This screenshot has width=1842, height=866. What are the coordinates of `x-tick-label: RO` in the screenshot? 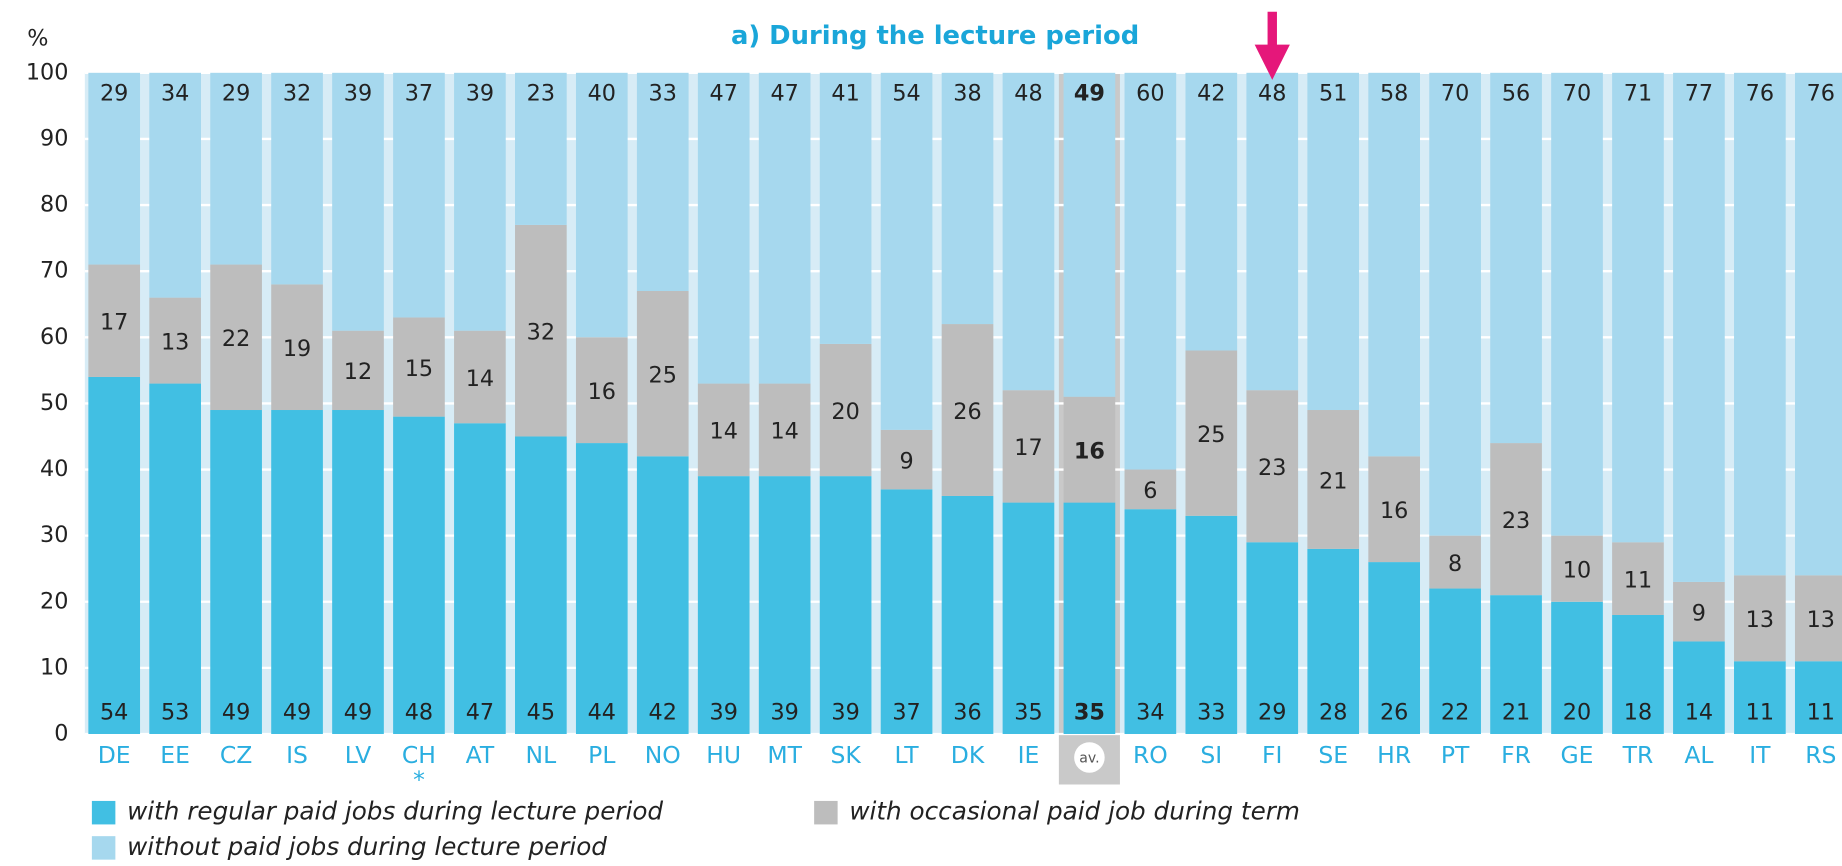 It's located at (1150, 755).